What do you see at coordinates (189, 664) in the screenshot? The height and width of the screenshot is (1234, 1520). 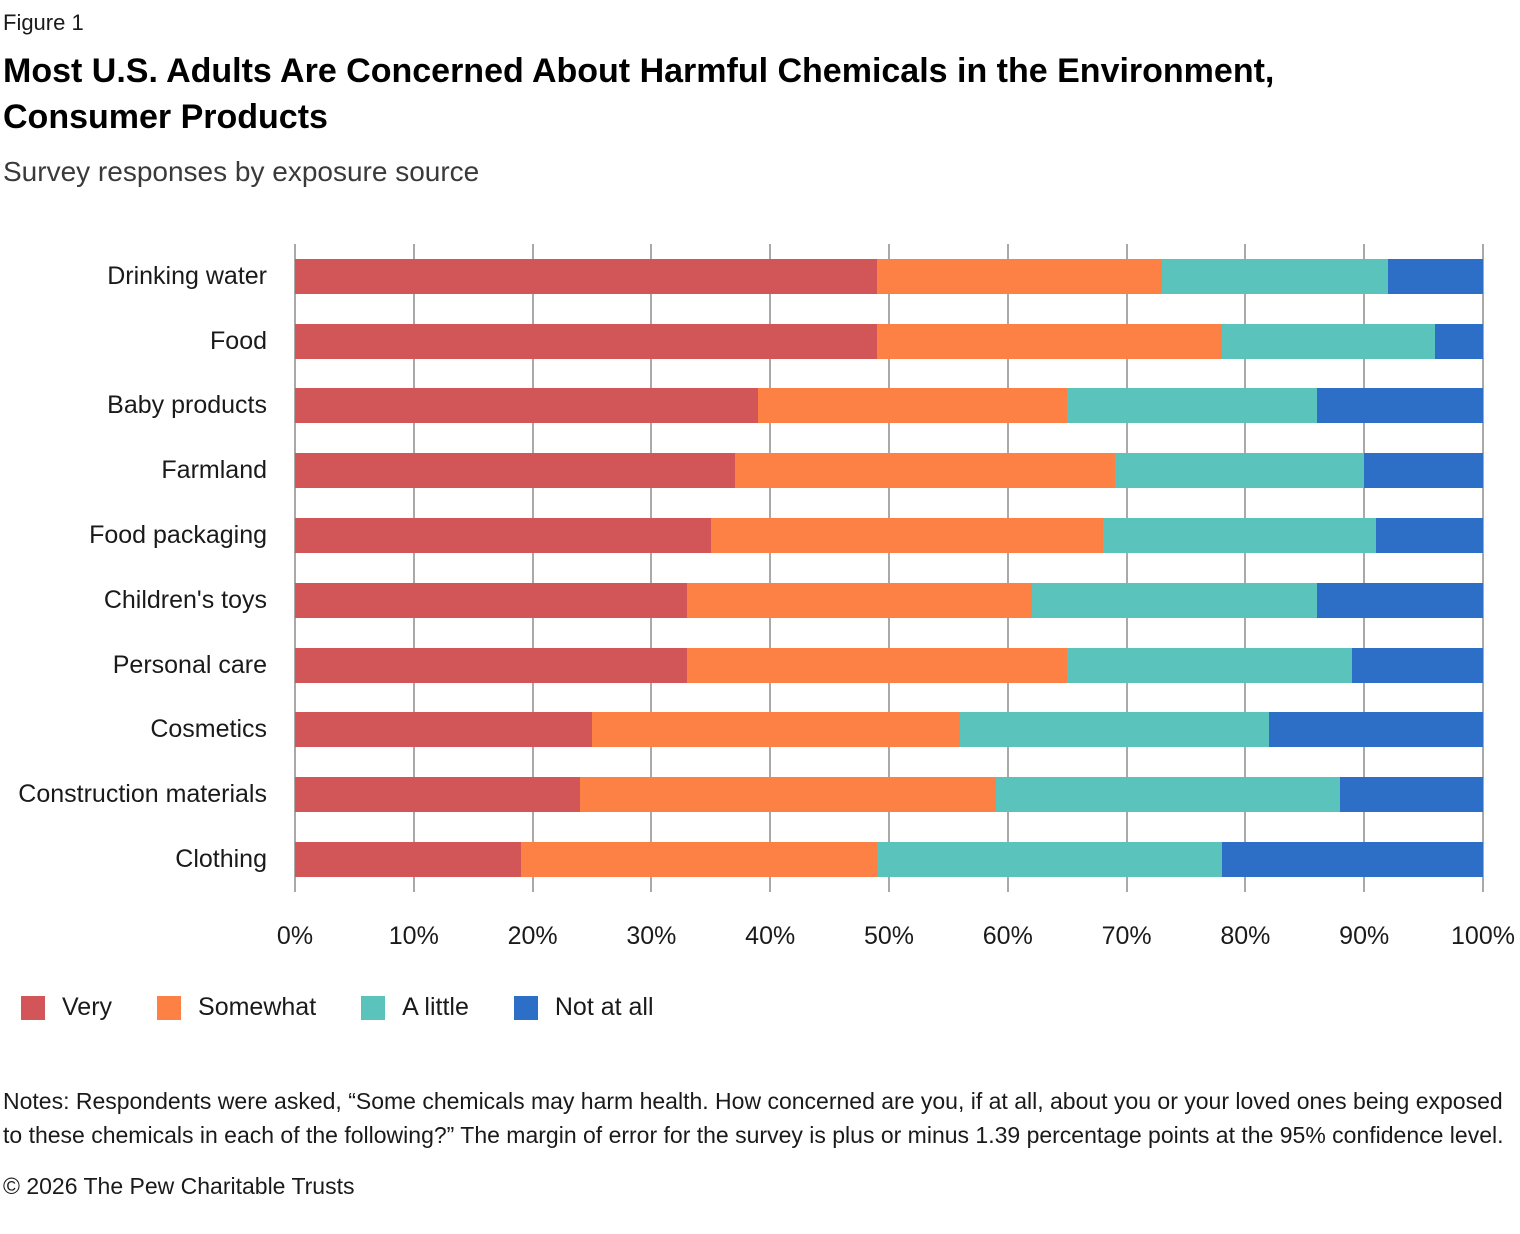 I see `category-label: Personal care` at bounding box center [189, 664].